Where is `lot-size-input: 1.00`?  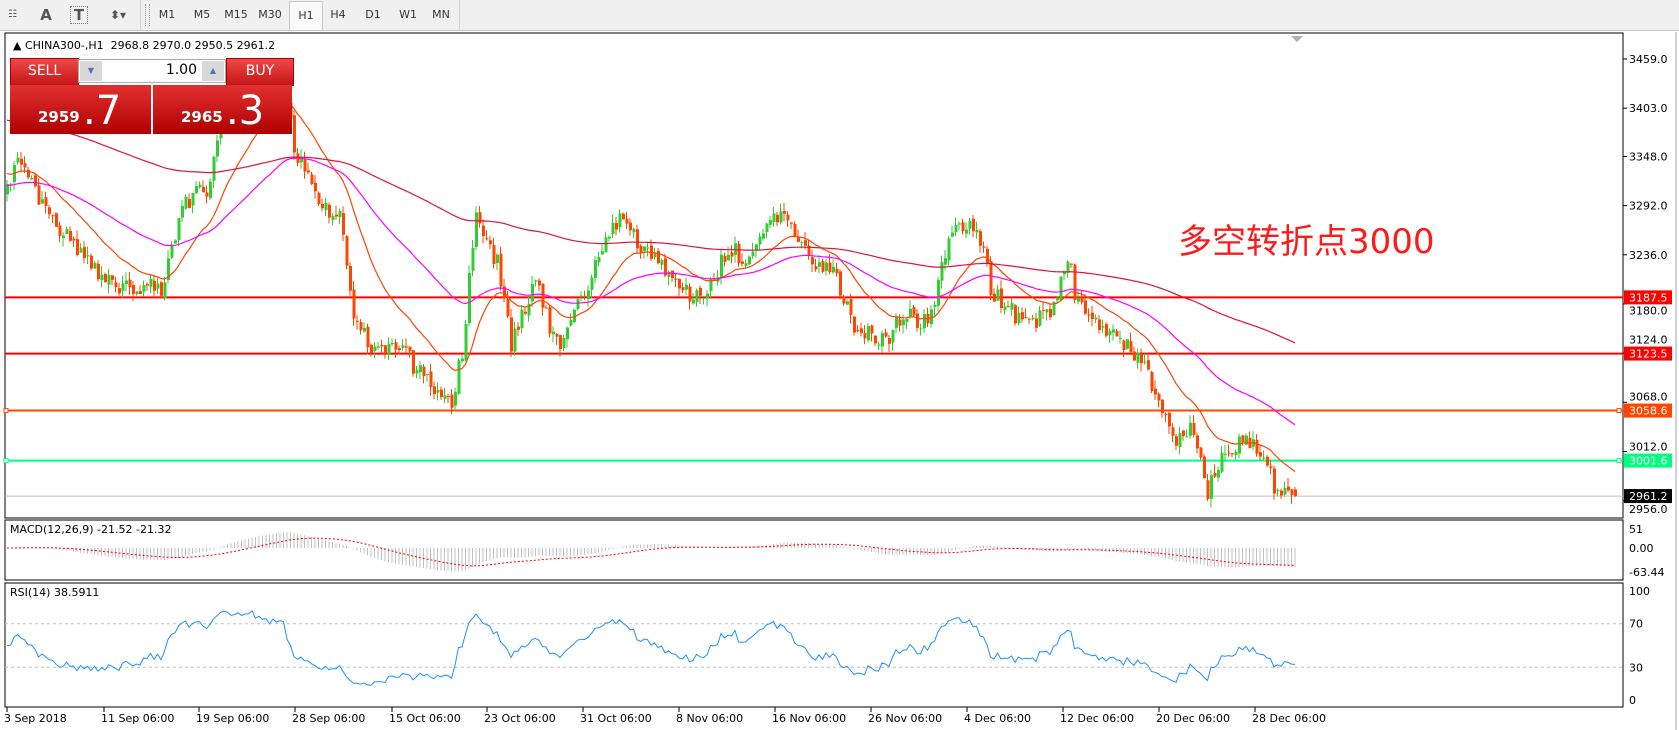 lot-size-input: 1.00 is located at coordinates (181, 70).